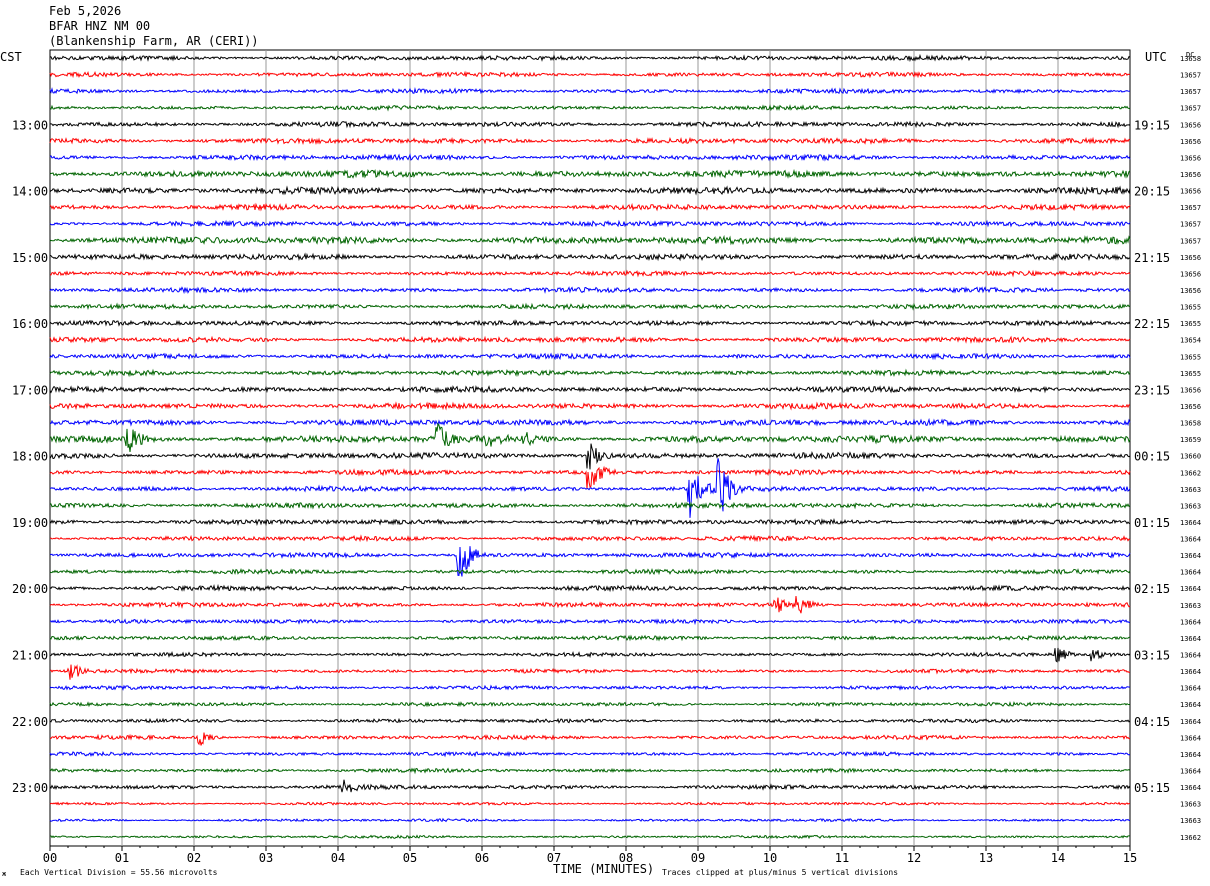  What do you see at coordinates (338, 858) in the screenshot?
I see `x-tick-label-04: 04` at bounding box center [338, 858].